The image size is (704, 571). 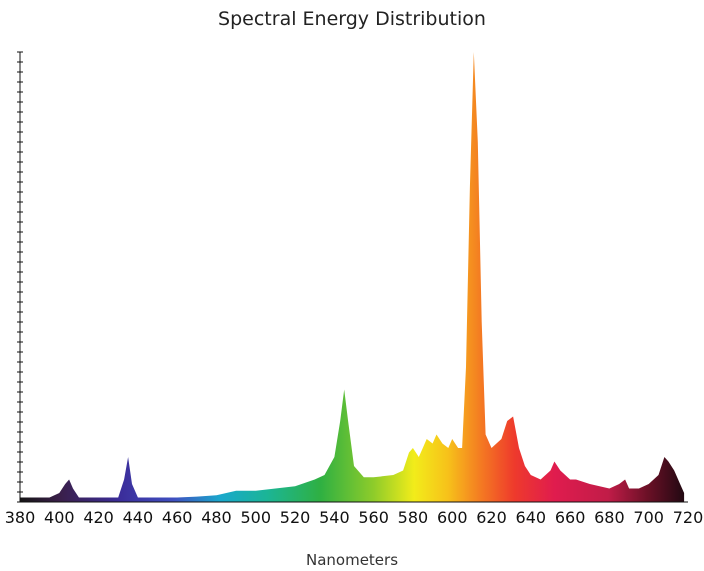 I want to click on x-tick-label: 560, so click(x=373, y=517).